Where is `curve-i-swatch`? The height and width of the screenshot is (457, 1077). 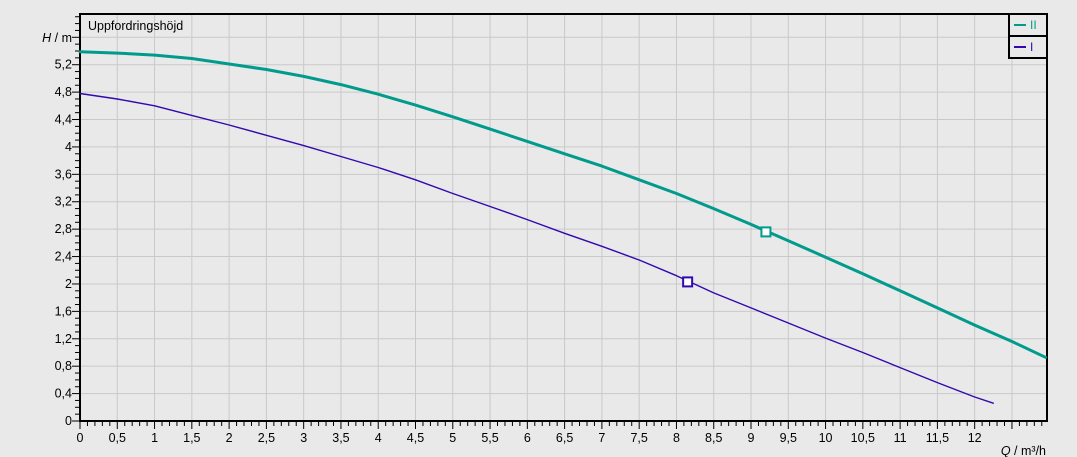
curve-i-swatch is located at coordinates (1020, 47).